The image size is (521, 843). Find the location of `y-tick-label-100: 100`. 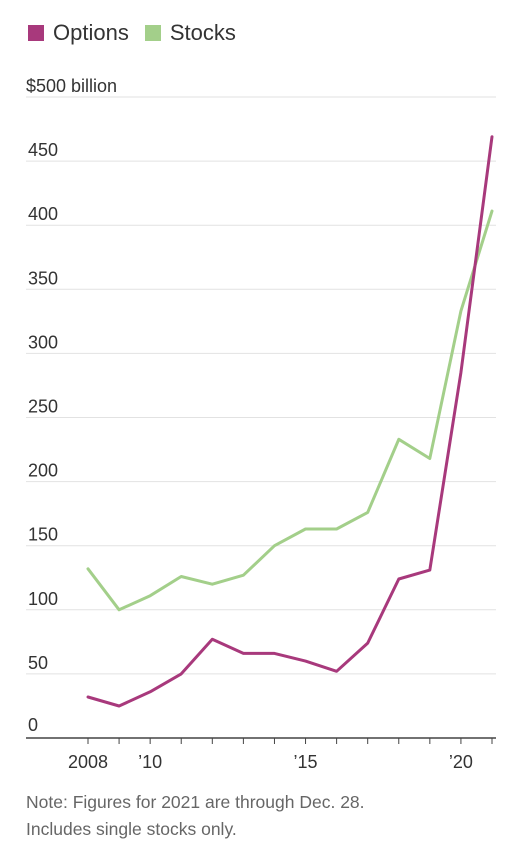

y-tick-label-100: 100 is located at coordinates (43, 599).